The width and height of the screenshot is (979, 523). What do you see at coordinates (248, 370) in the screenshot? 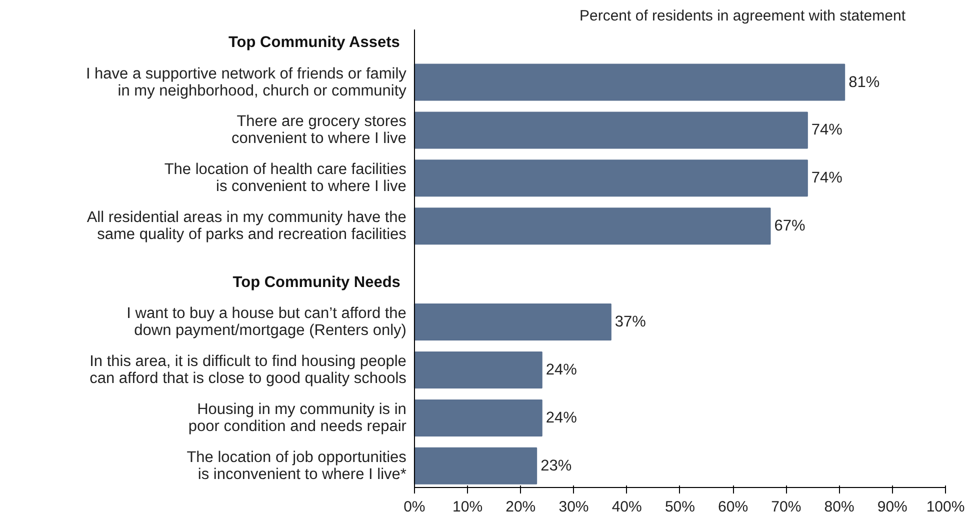
I see `y-tick-label: In this area, it is difficult to find housing people can afford that is close to good quality schools` at bounding box center [248, 370].